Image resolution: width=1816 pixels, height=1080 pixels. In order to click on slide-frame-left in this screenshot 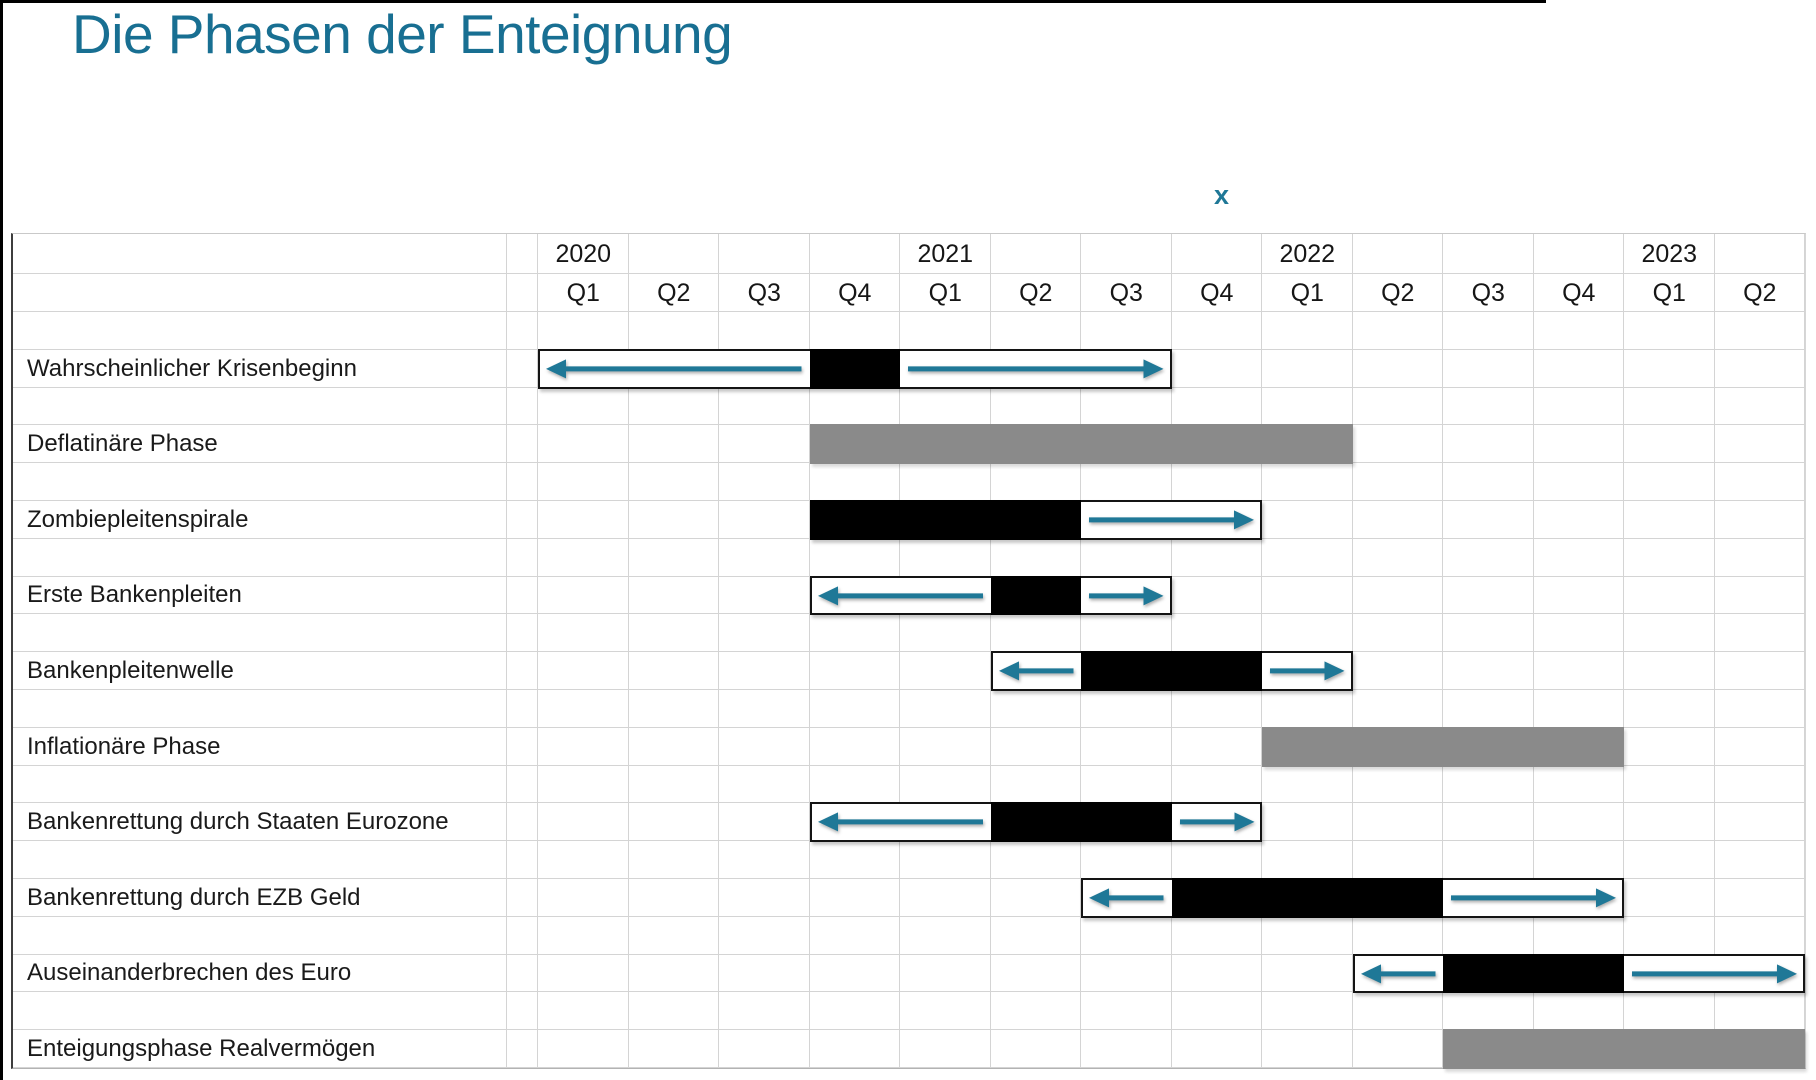, I will do `click(1, 540)`.